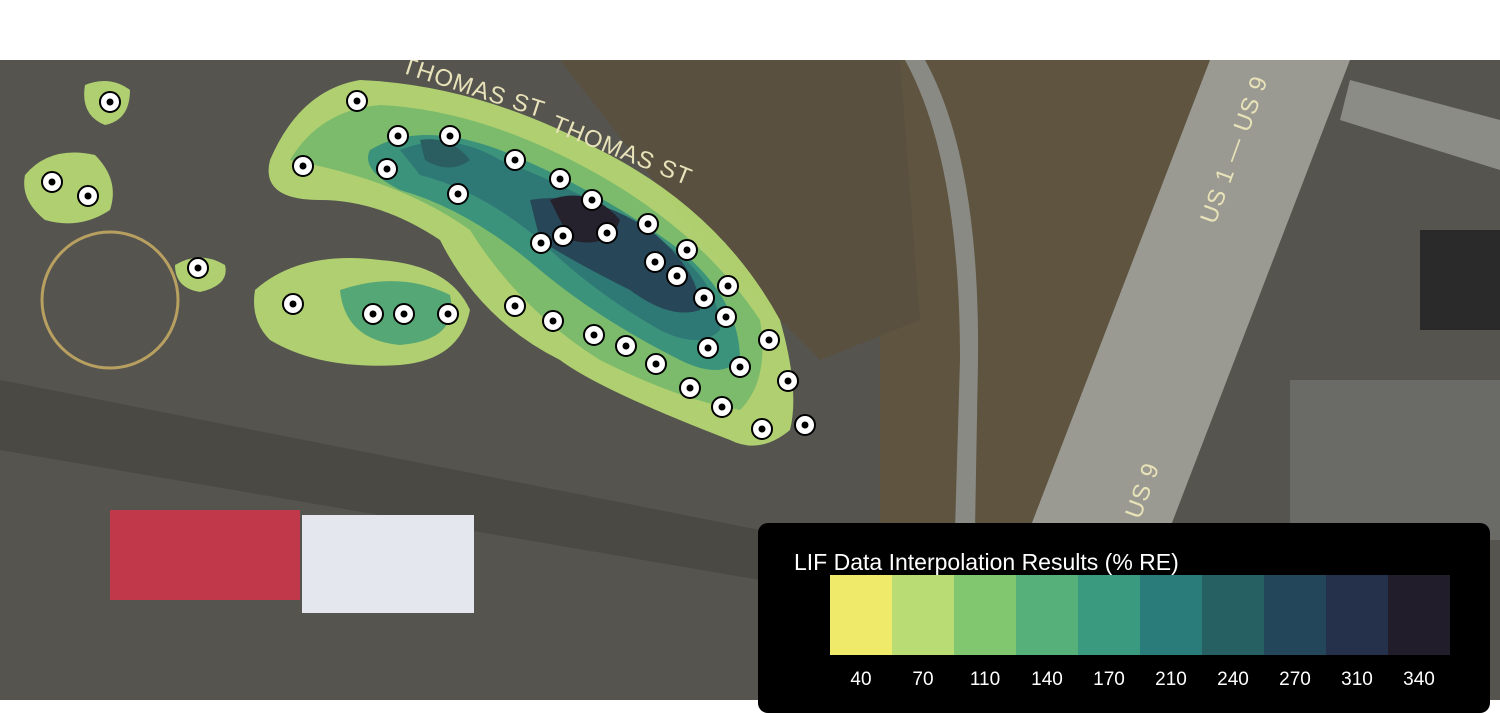 Image resolution: width=1500 pixels, height=713 pixels. Describe the element at coordinates (1171, 679) in the screenshot. I see `legend-label: 210` at that location.